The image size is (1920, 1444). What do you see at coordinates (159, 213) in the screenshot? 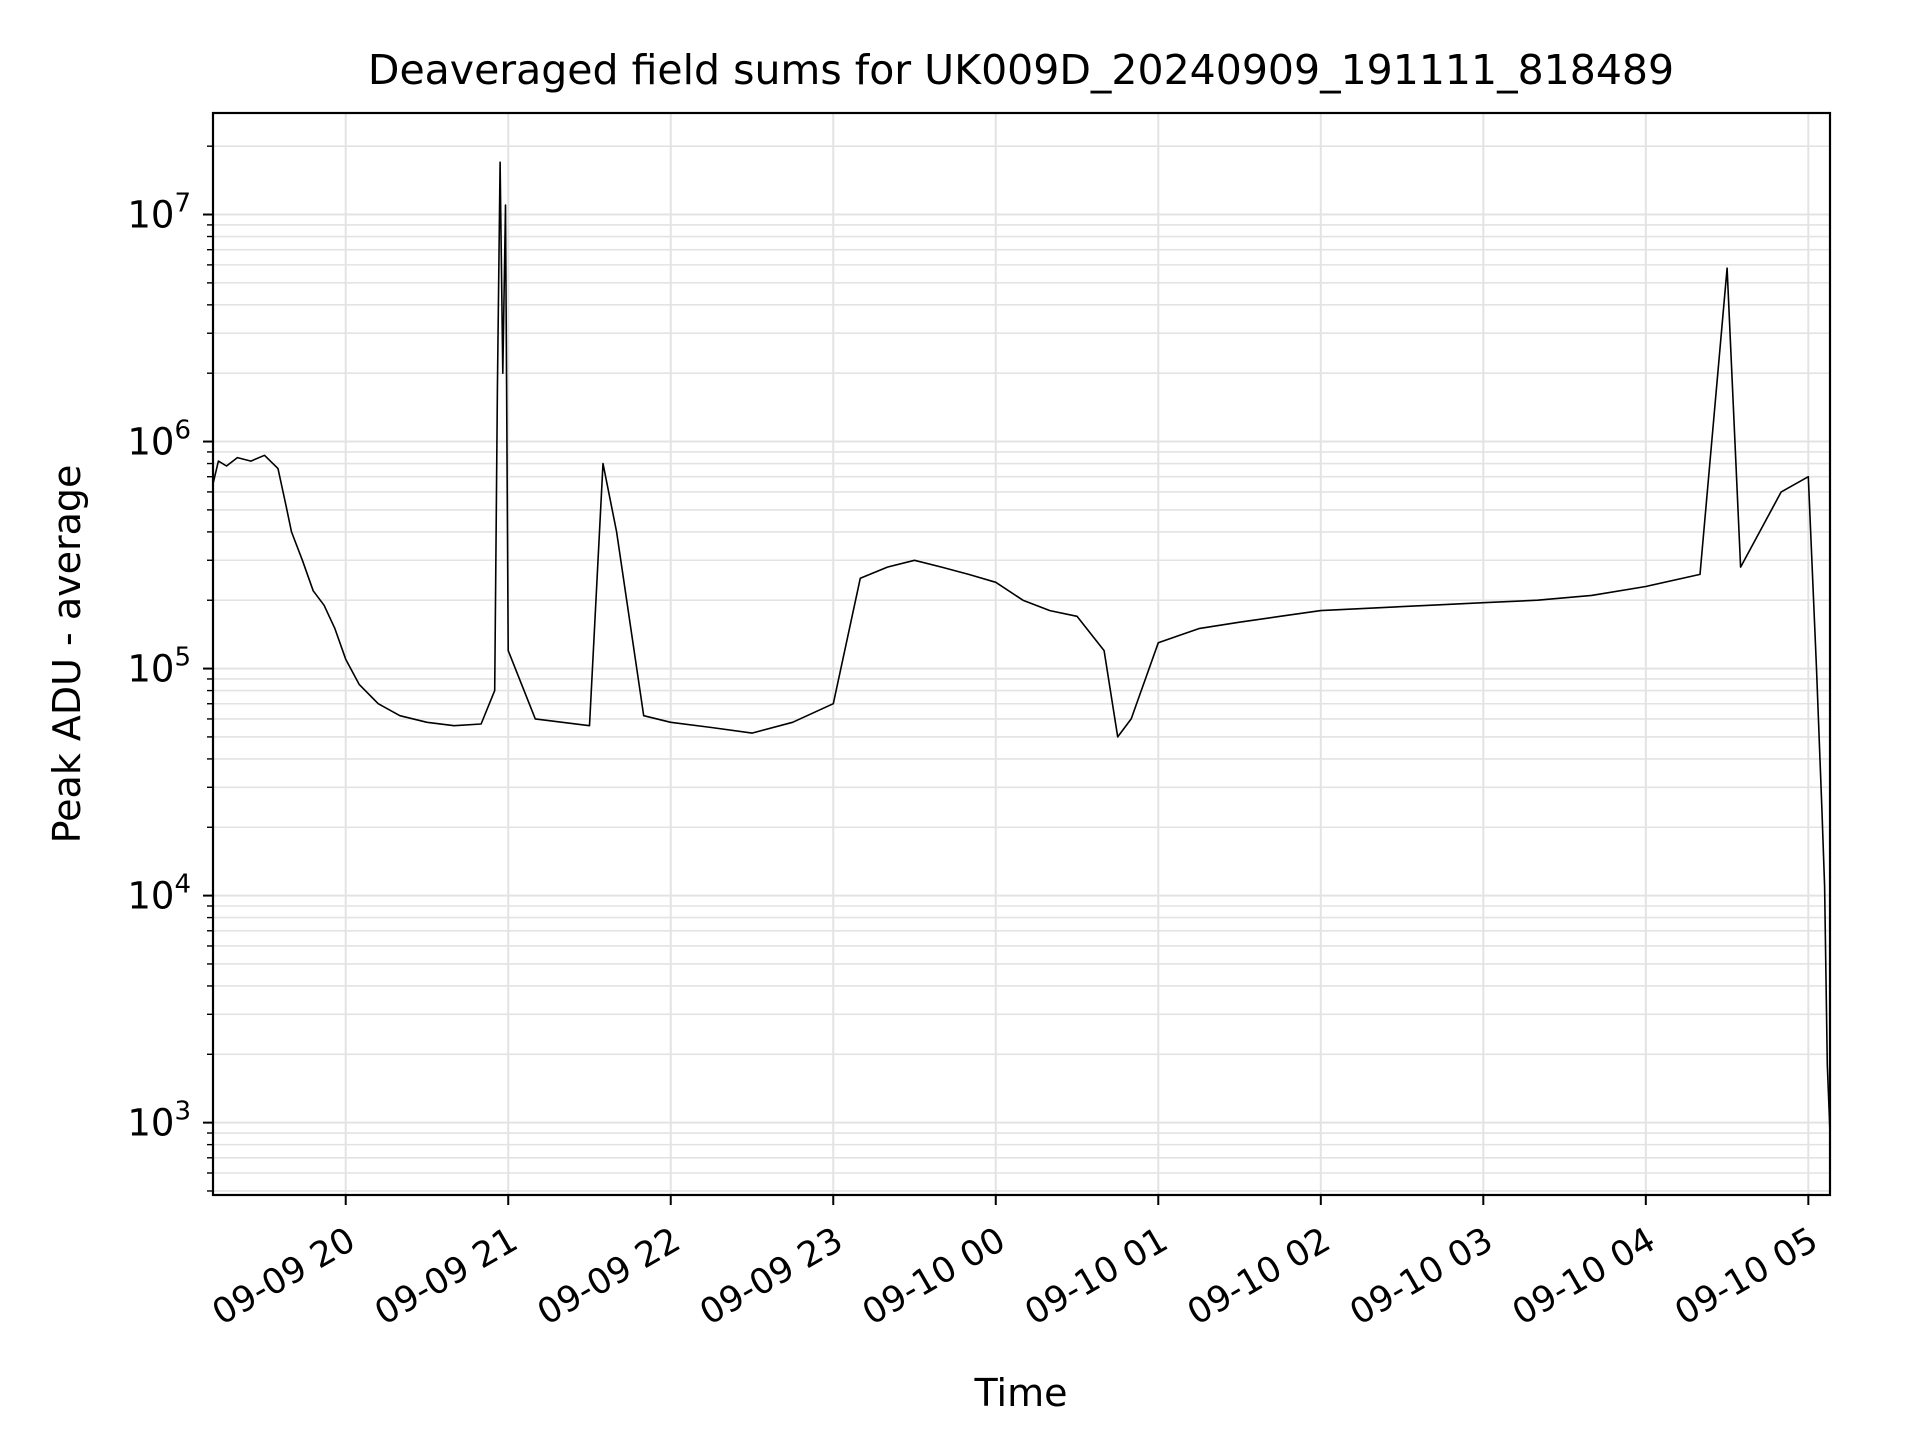
I see `y-tick-label: 107` at bounding box center [159, 213].